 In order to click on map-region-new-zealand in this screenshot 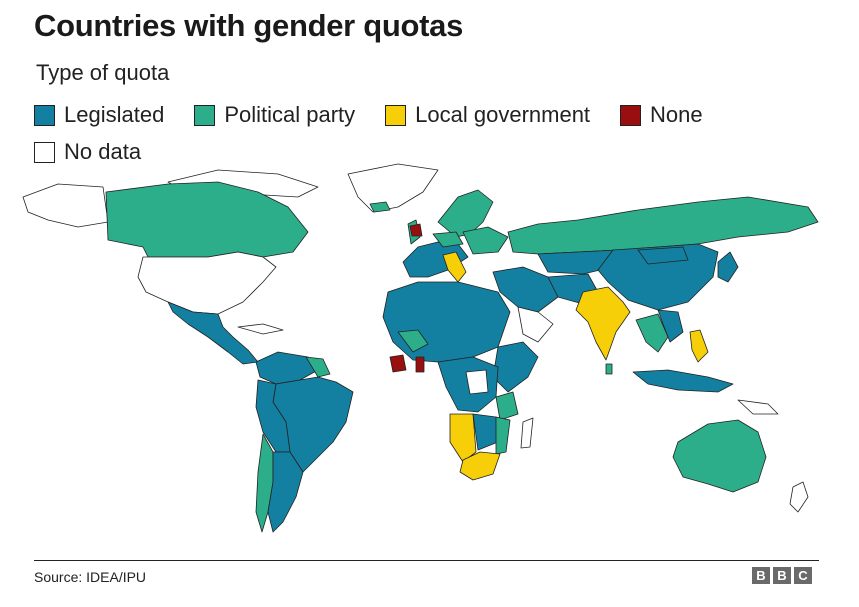, I will do `click(799, 497)`.